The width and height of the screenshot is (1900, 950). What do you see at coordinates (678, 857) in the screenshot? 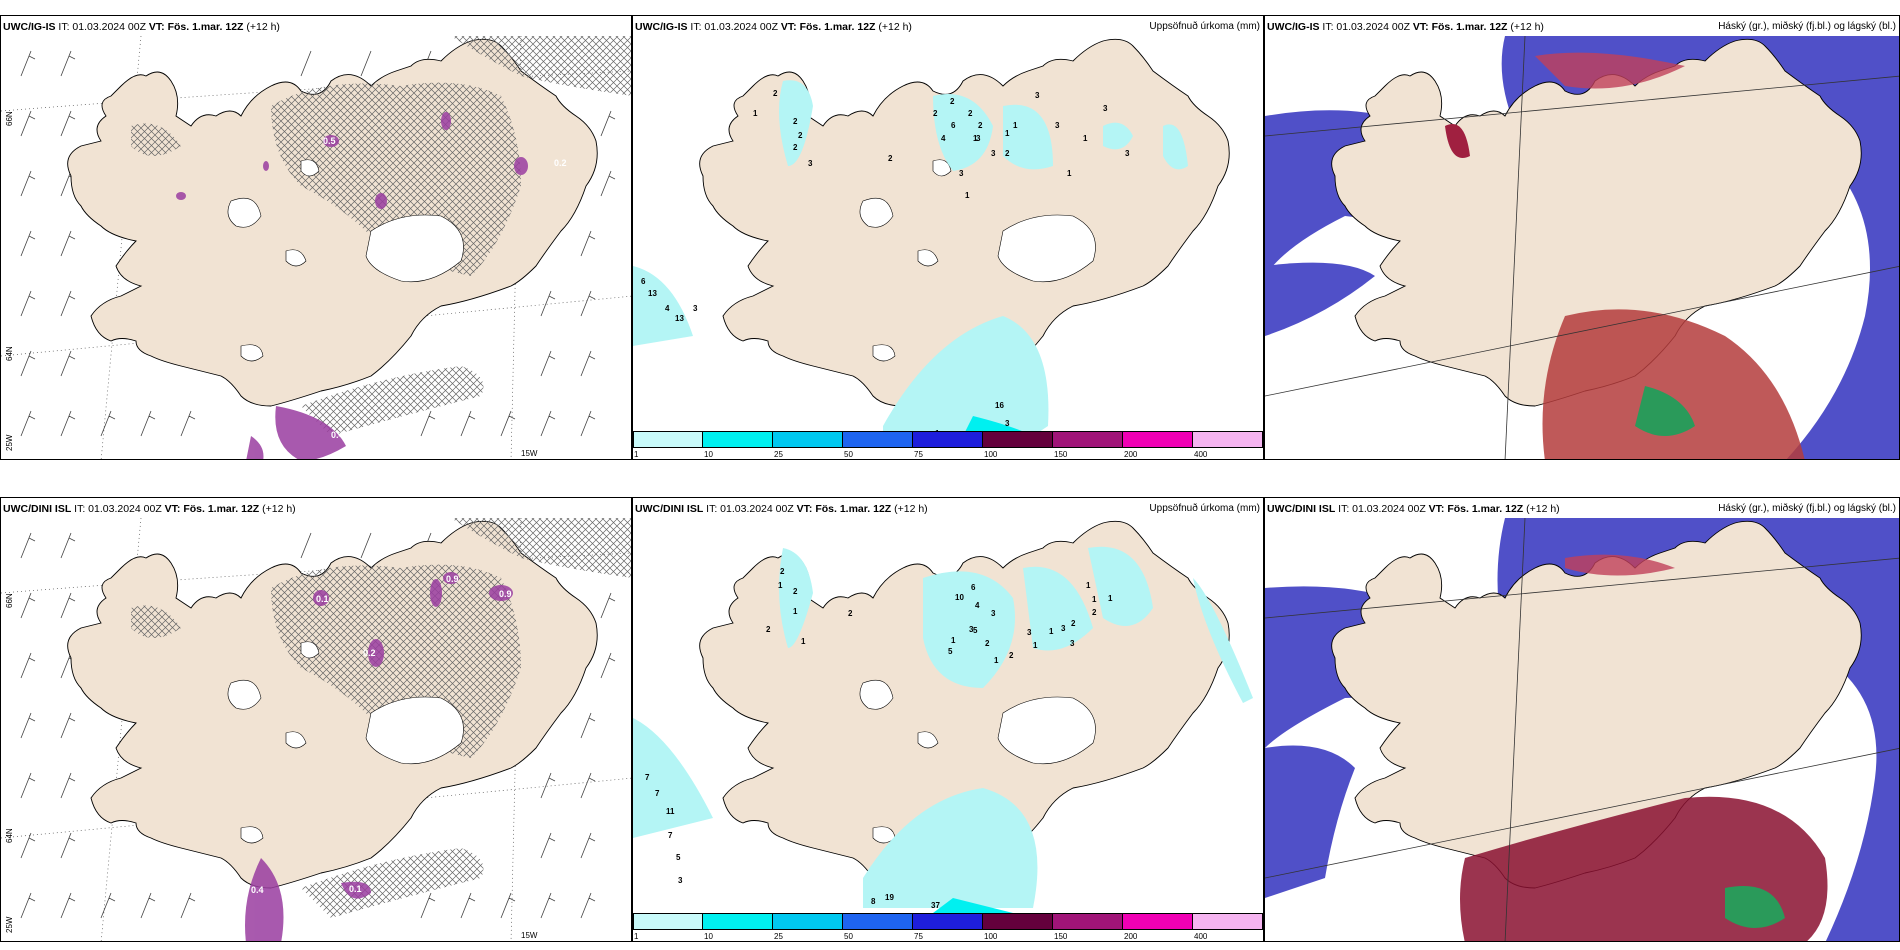
I see `precip-value-label: 5` at bounding box center [678, 857].